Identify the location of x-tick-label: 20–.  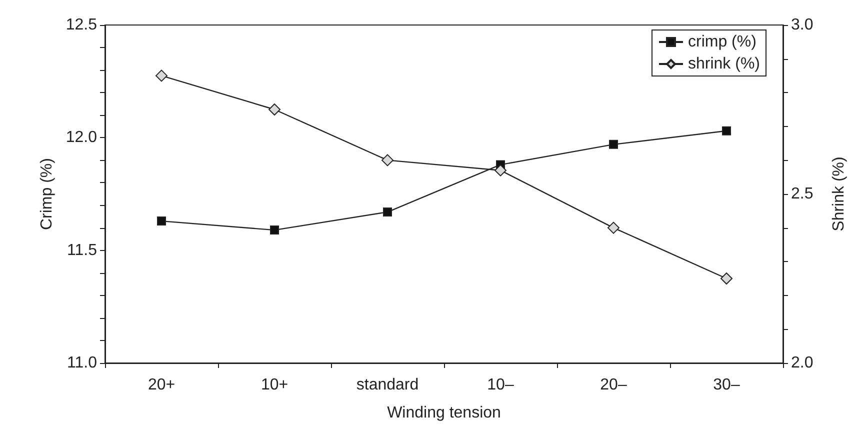
(613, 385).